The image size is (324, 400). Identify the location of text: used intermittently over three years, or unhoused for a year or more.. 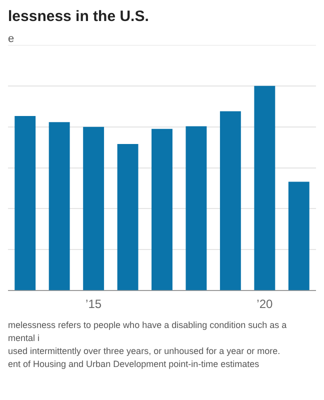
(145, 351).